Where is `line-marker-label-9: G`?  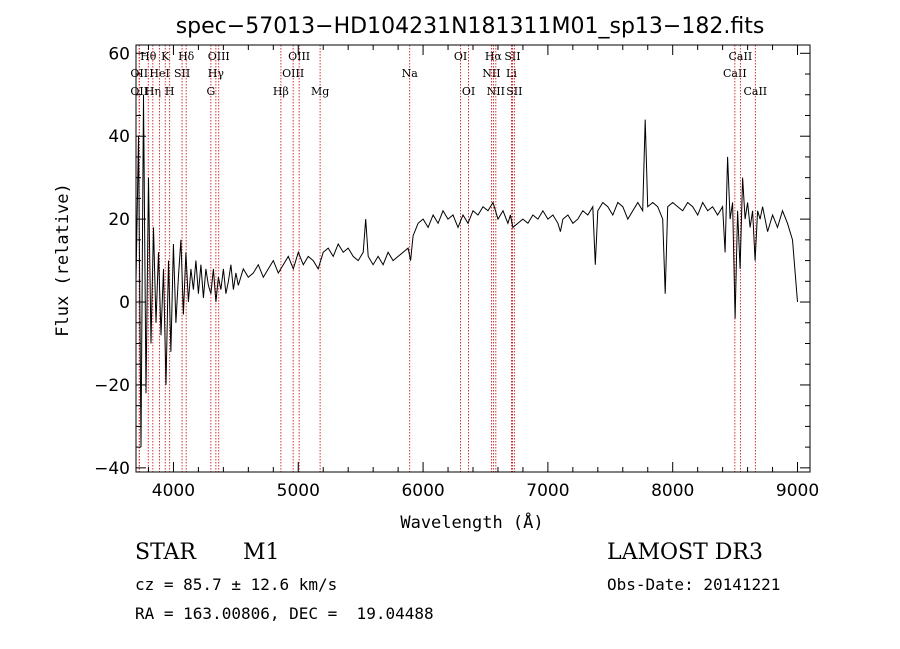
line-marker-label-9: G is located at coordinates (210, 91).